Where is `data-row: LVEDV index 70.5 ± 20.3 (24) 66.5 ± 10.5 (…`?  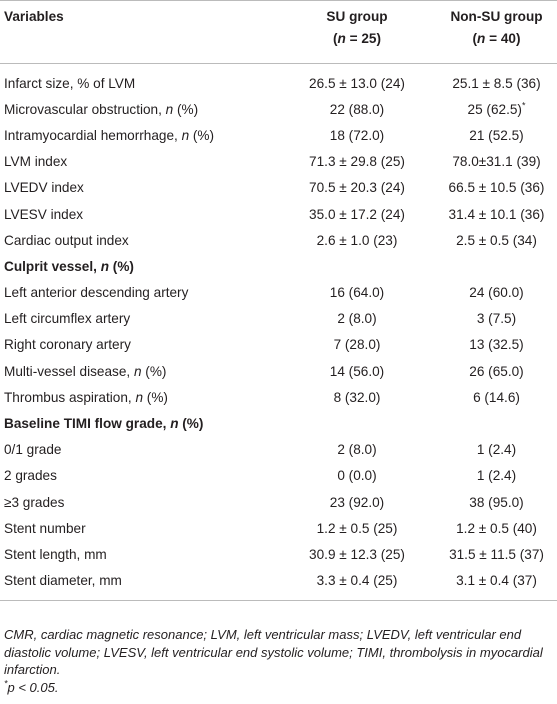
data-row: LVEDV index 70.5 ± 20.3 (24) 66.5 ± 10.5 (… is located at coordinates (278, 188).